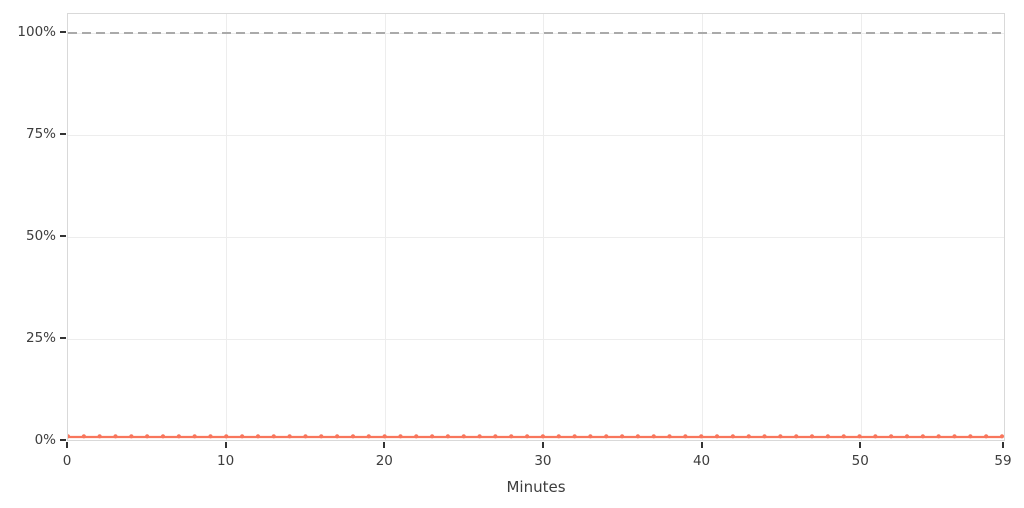 The height and width of the screenshot is (508, 1024). Describe the element at coordinates (36, 32) in the screenshot. I see `y-tick-label: 100%` at that location.